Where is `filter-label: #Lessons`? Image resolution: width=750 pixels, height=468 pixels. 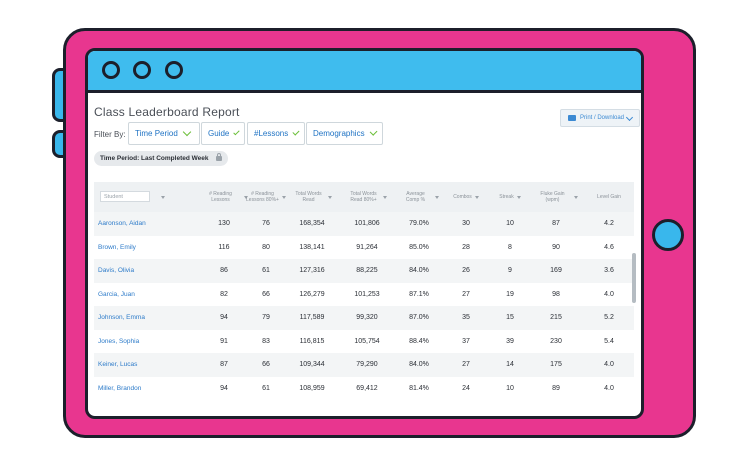
filter-label: #Lessons is located at coordinates (271, 133).